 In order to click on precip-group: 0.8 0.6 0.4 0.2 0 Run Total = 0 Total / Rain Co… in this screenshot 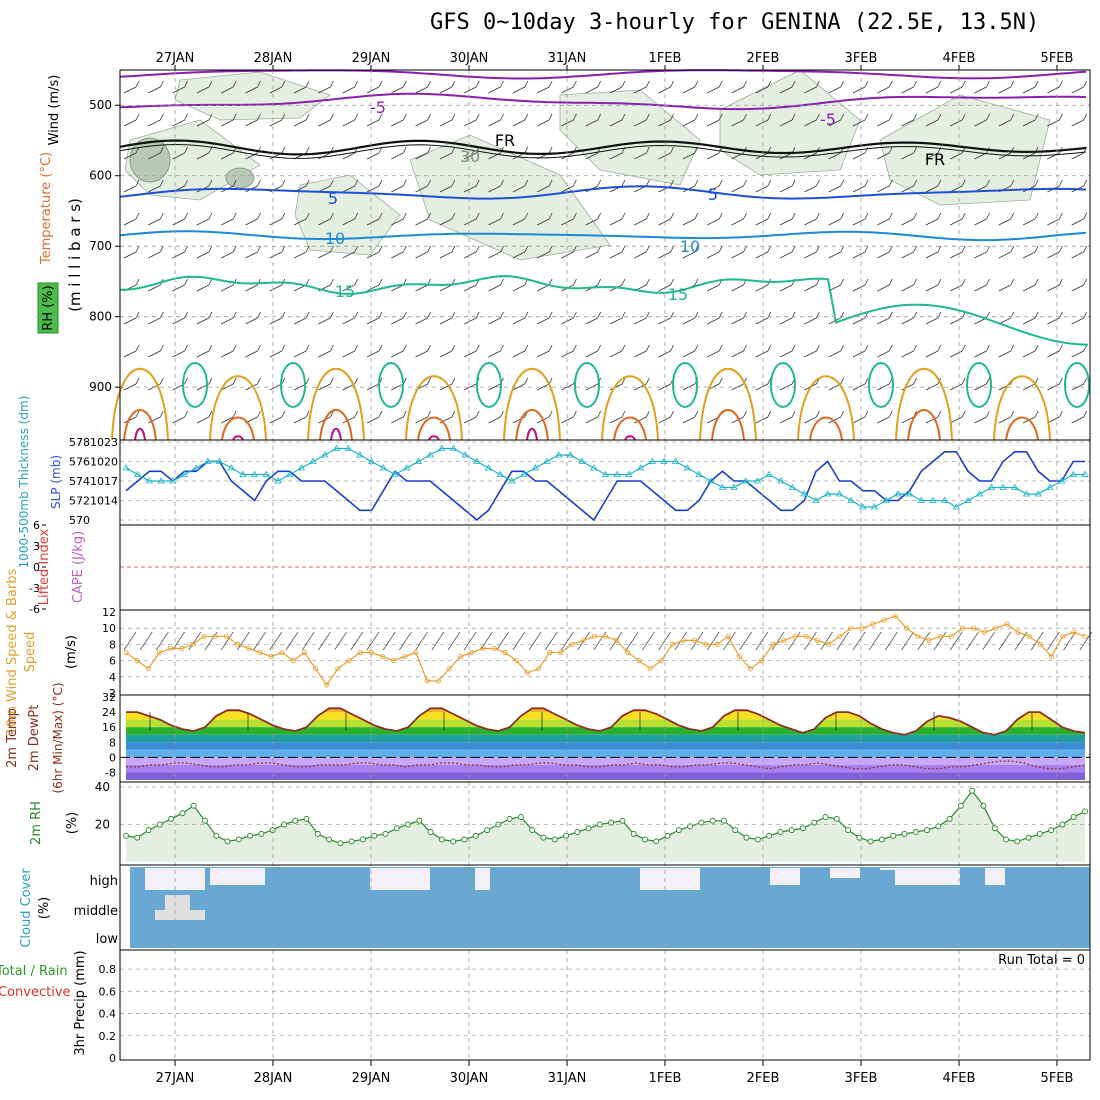, I will do `click(545, 1007)`.